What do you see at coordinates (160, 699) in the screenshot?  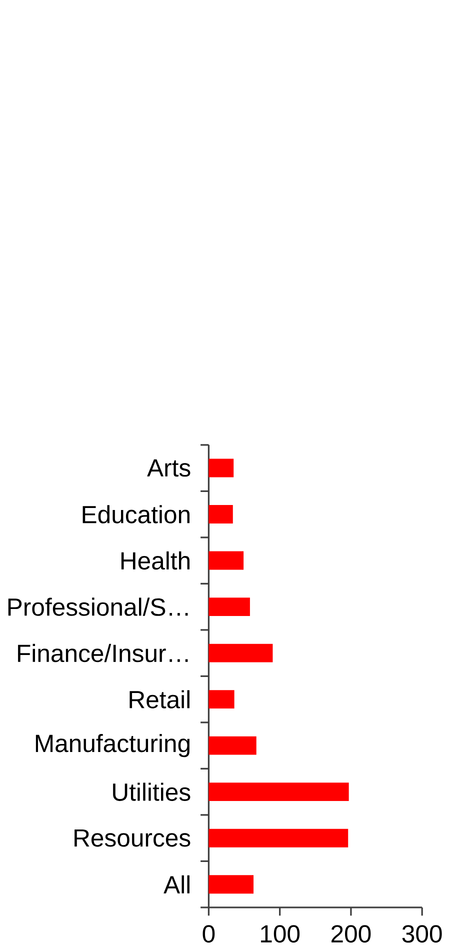 I see `y-tick-label: Retail` at bounding box center [160, 699].